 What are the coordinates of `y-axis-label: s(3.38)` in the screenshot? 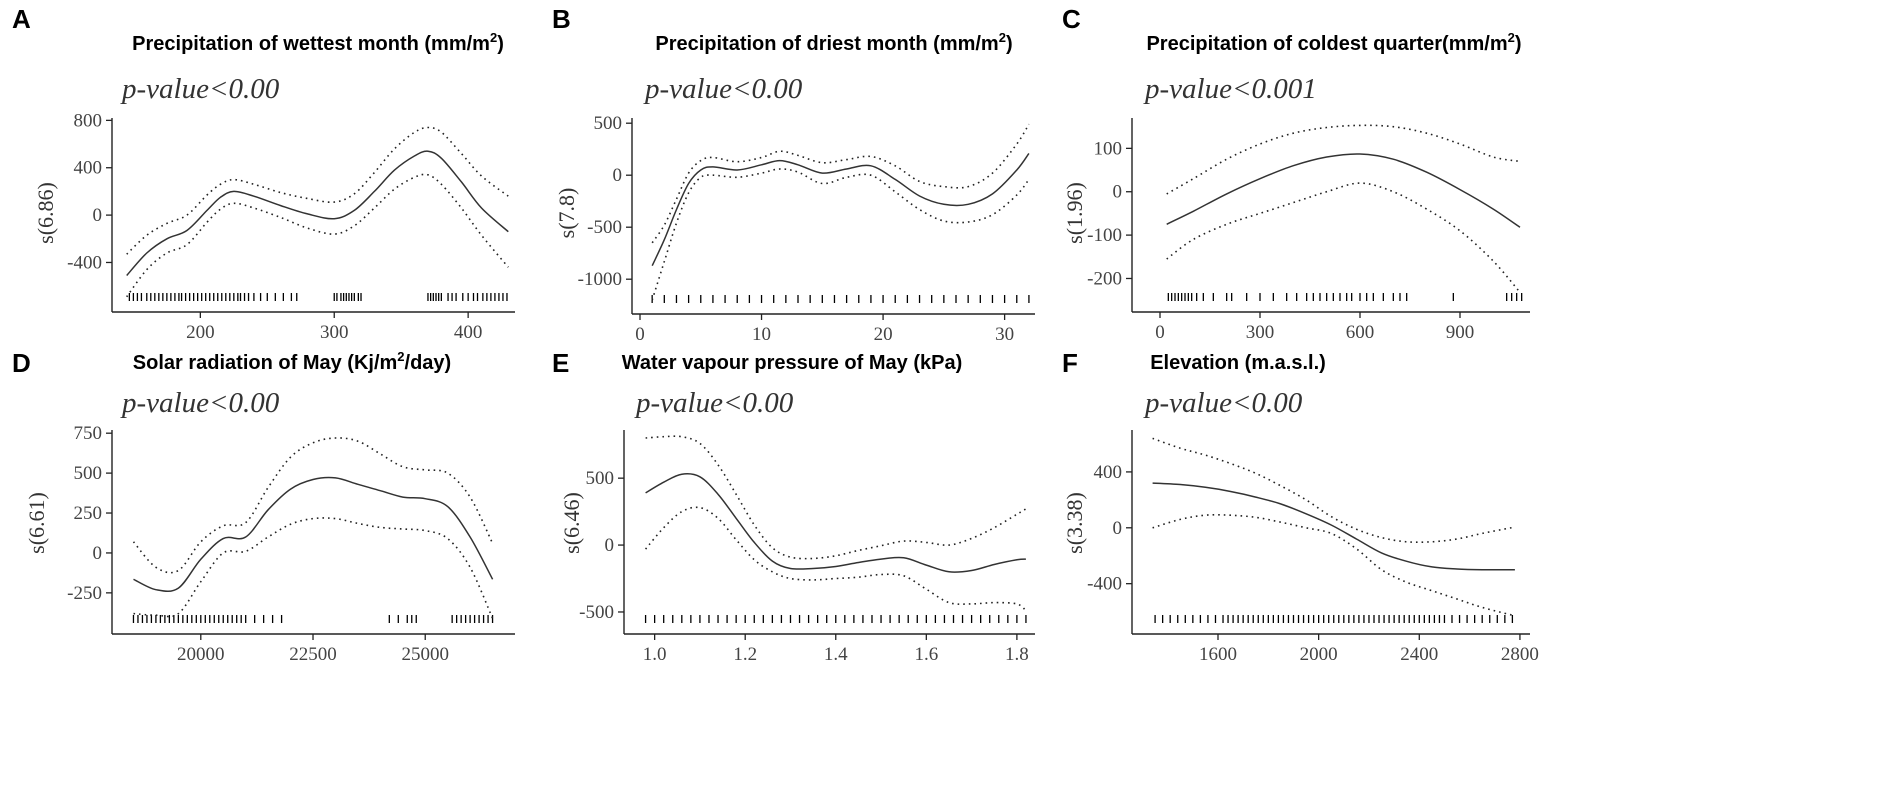 It's located at (1074, 523).